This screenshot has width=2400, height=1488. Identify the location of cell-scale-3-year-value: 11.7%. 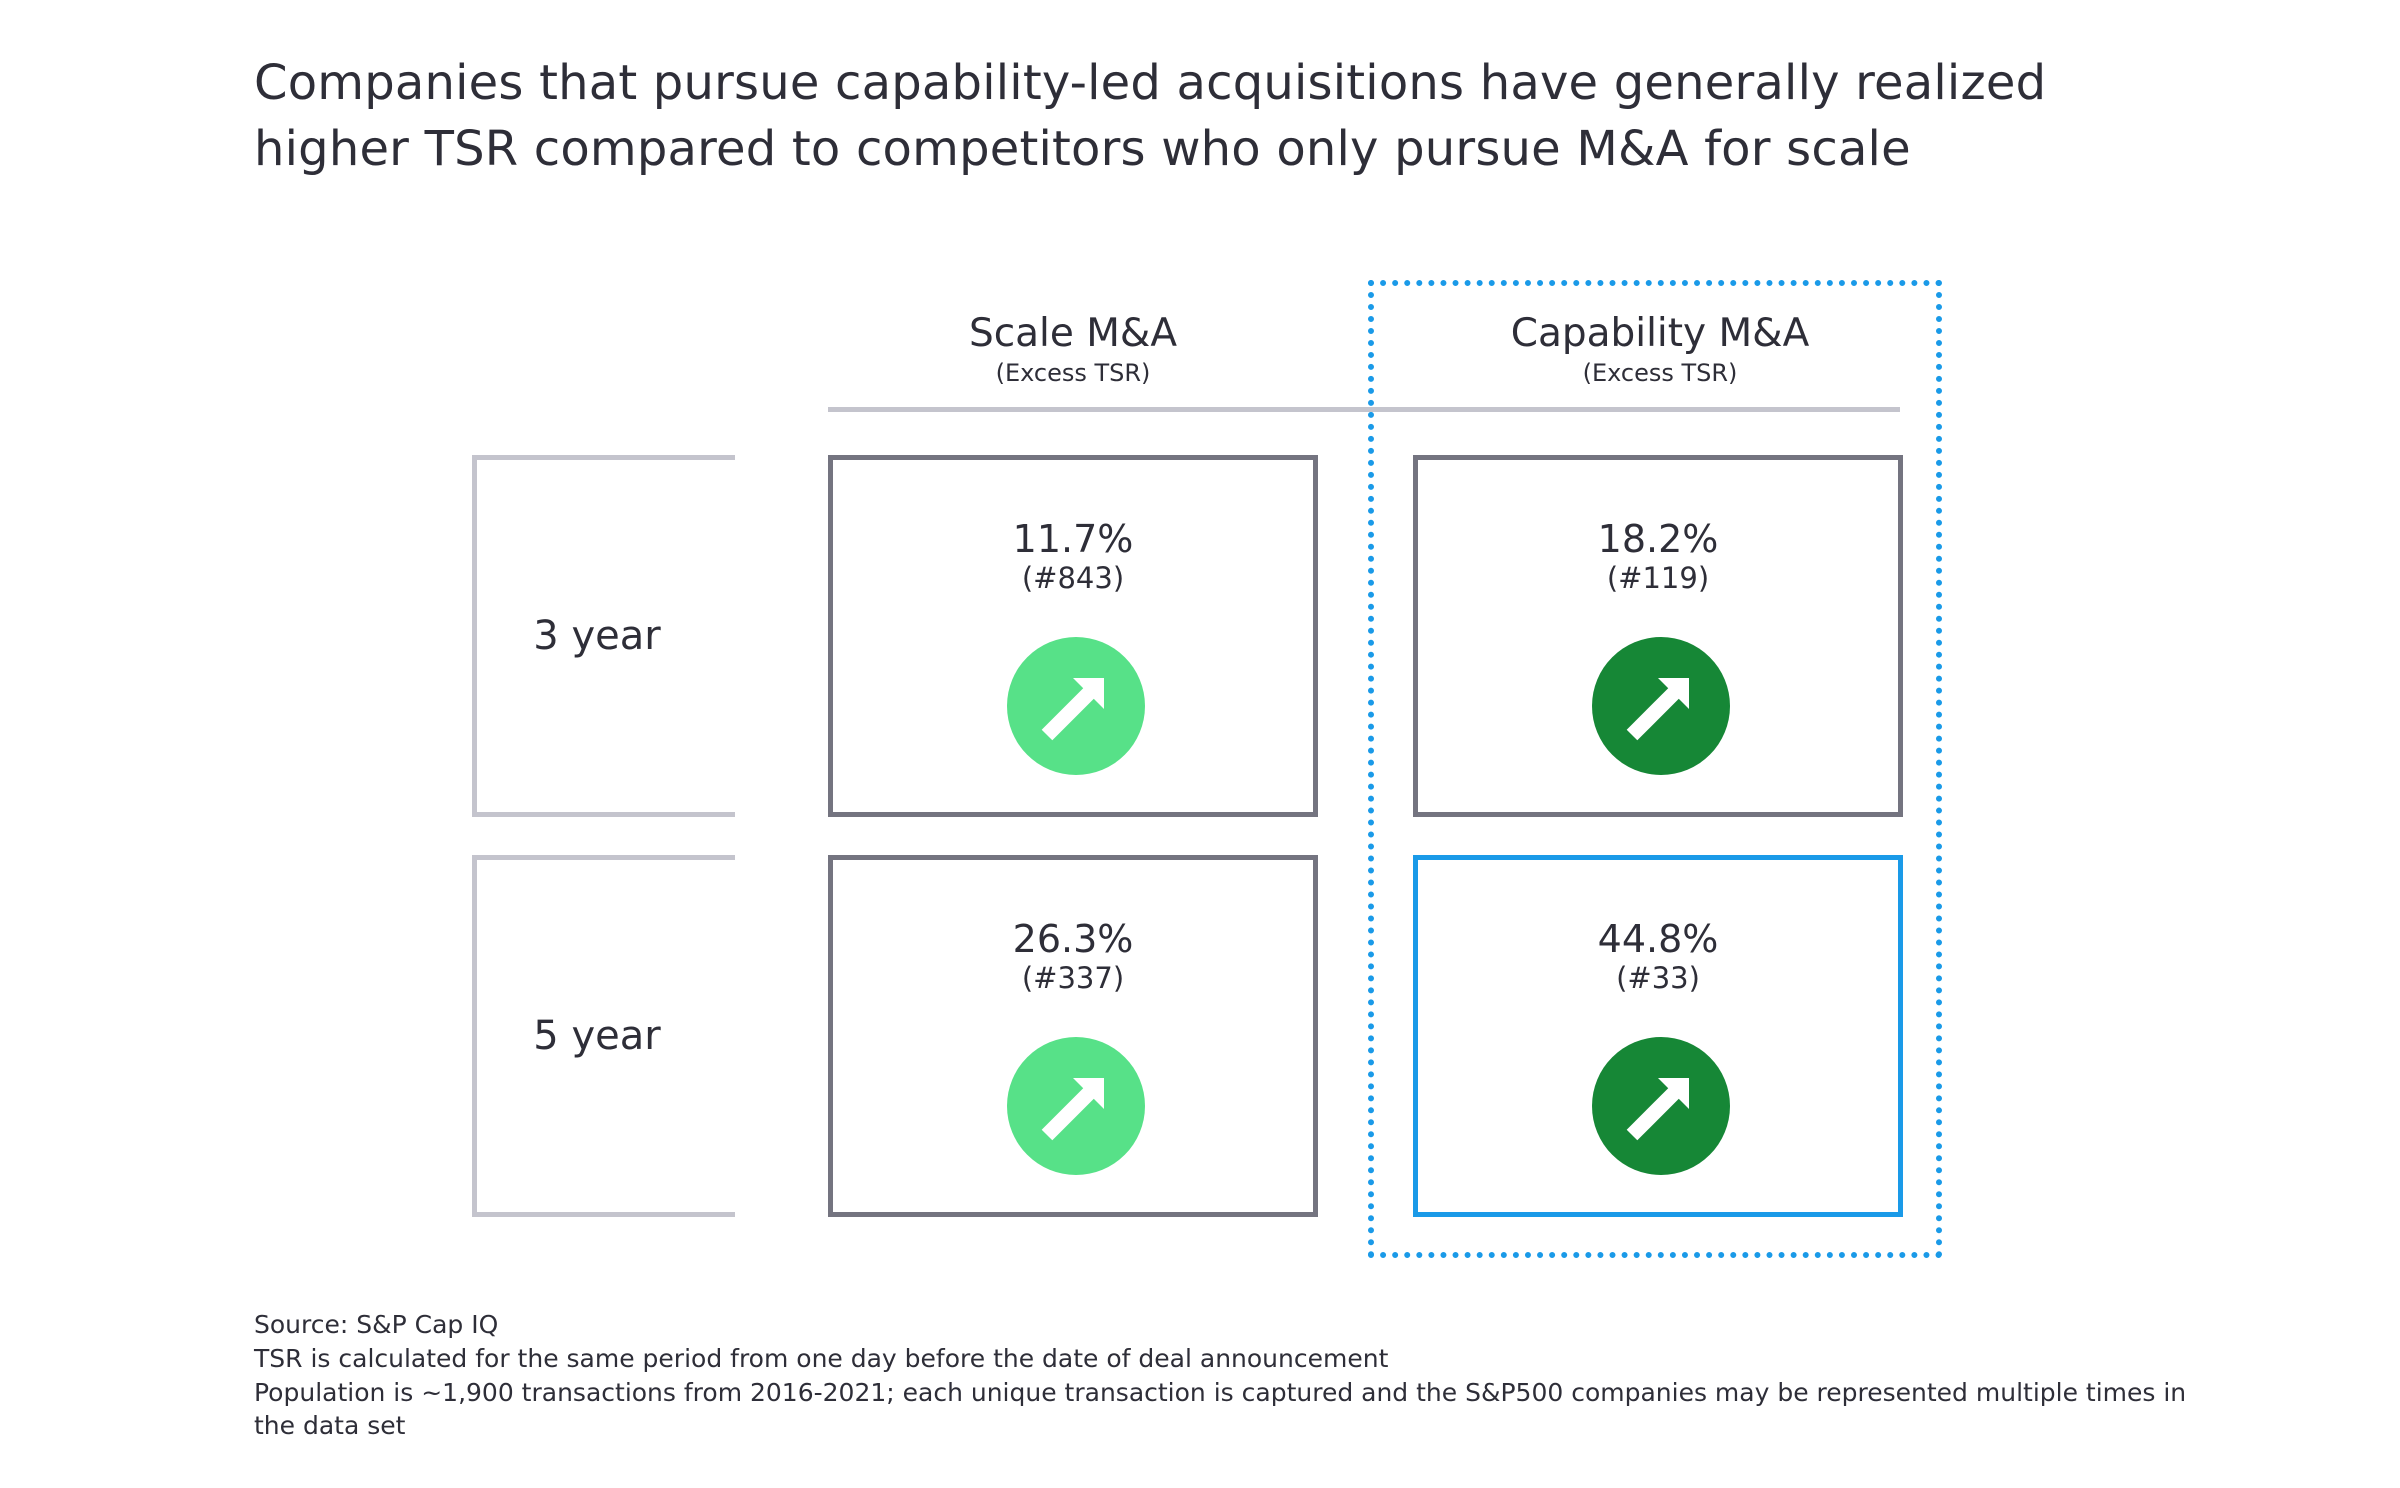
(1073, 539).